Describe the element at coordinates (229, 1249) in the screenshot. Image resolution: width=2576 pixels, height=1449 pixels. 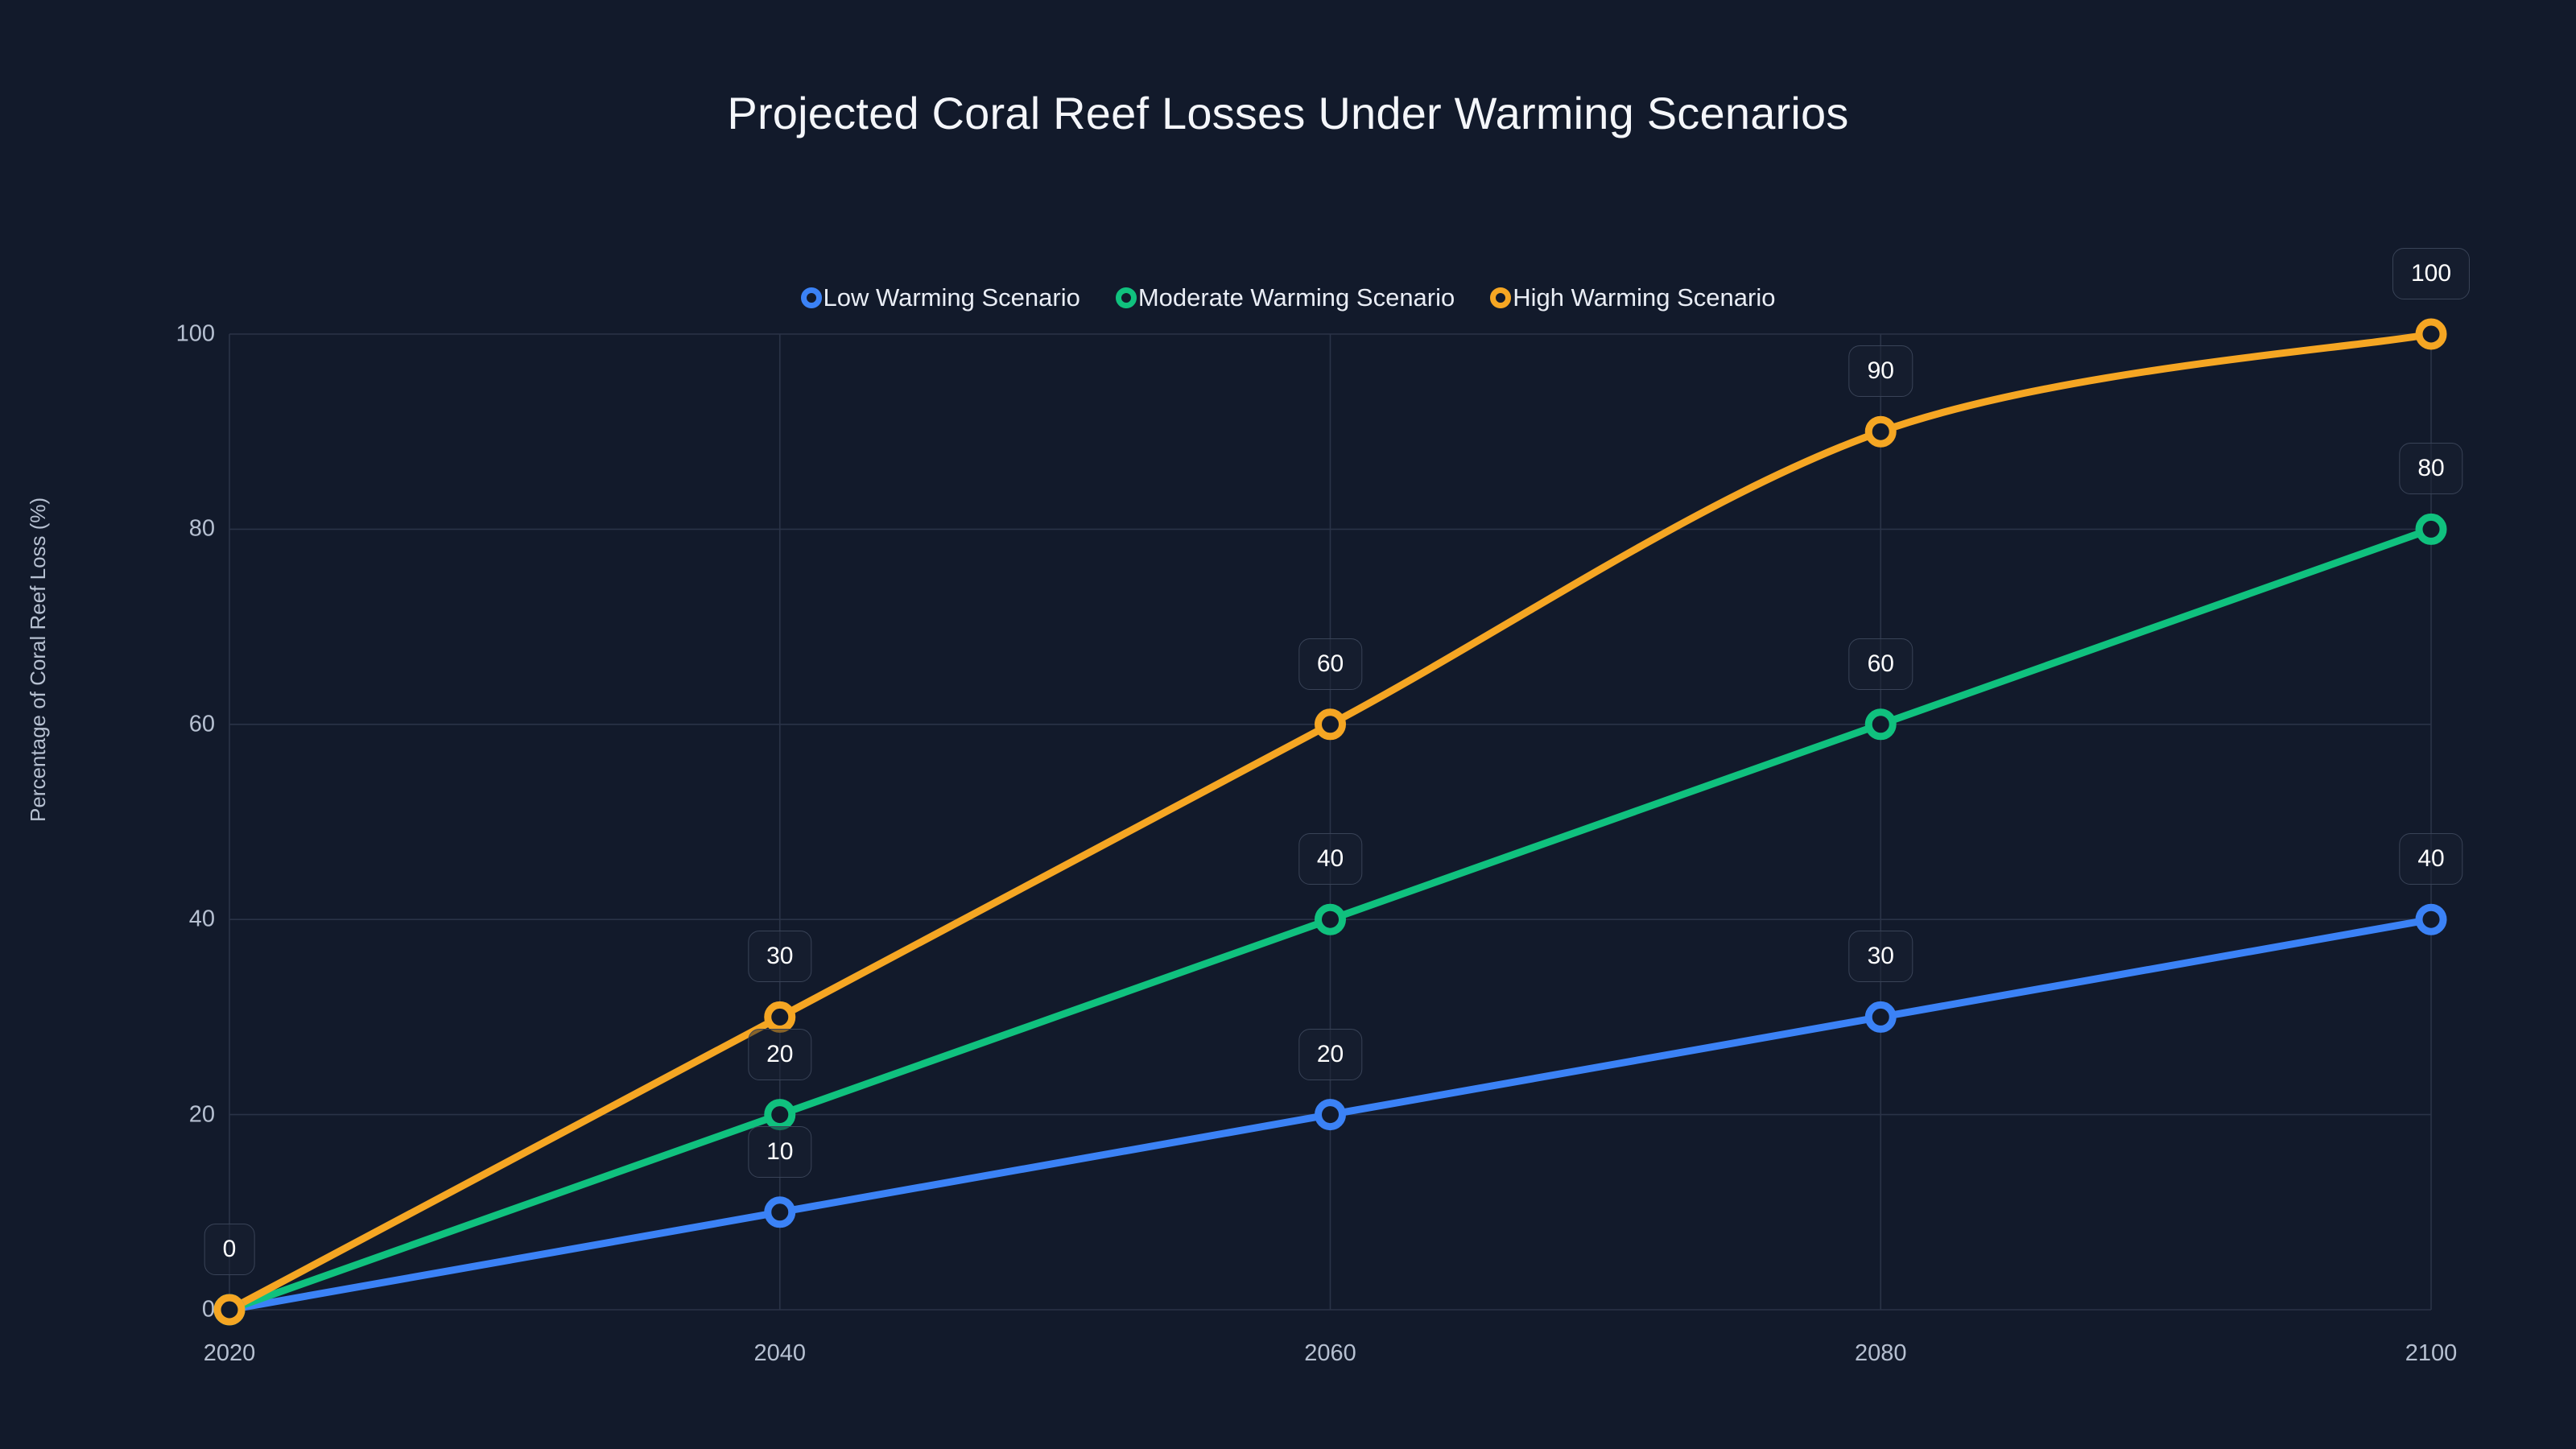
I see `data-point-label: 0` at that location.